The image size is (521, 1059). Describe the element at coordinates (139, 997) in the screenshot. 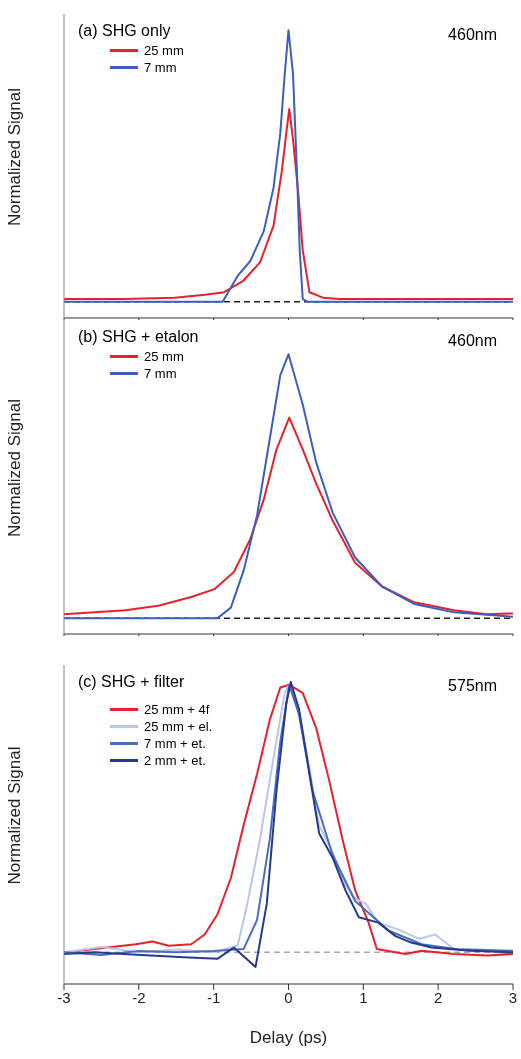

I see `x-tick-label: -2` at that location.